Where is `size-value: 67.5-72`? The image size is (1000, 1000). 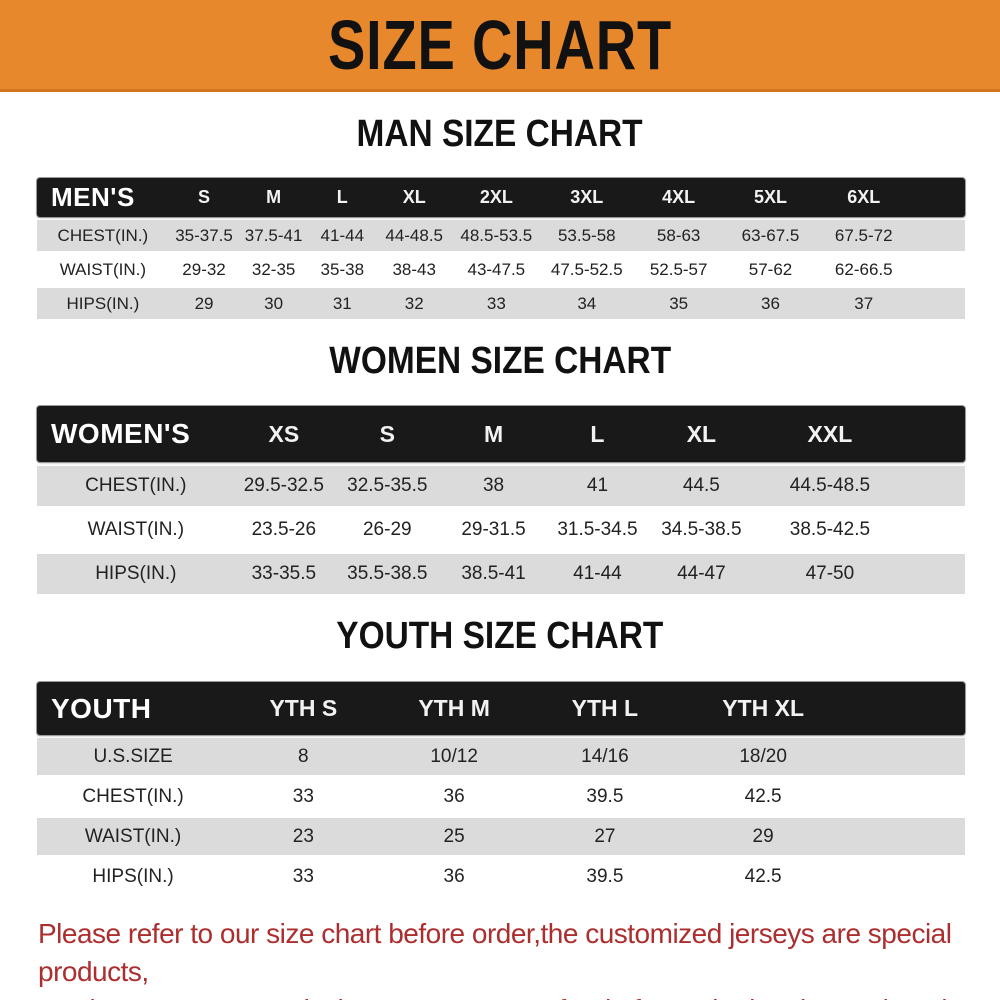
size-value: 67.5-72 is located at coordinates (863, 235).